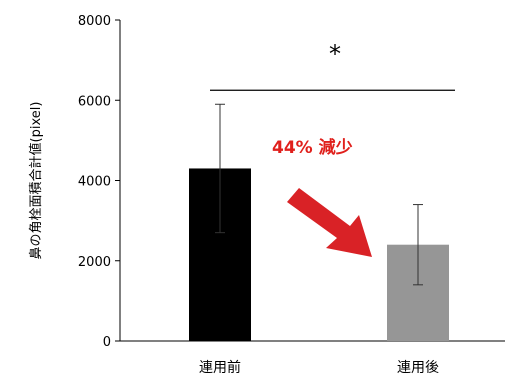 Image resolution: width=512 pixels, height=381 pixels. I want to click on y-axis-label: 鼻の角栓面積合計値(pixel), so click(36, 181).